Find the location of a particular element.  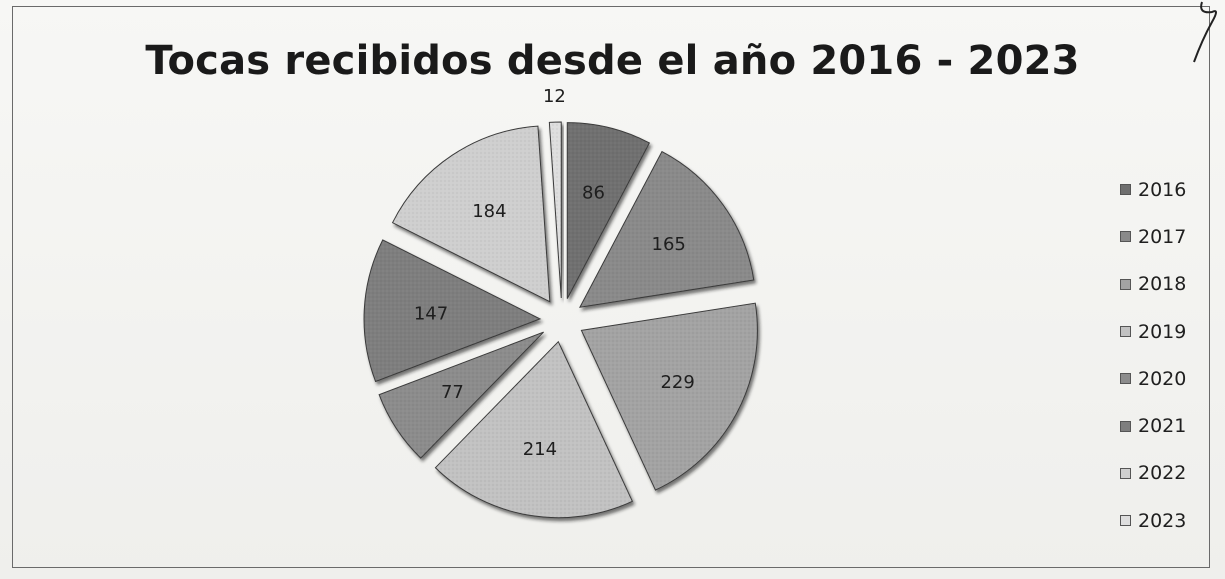

legend-item-2022: 2022 is located at coordinates (1164, 473).